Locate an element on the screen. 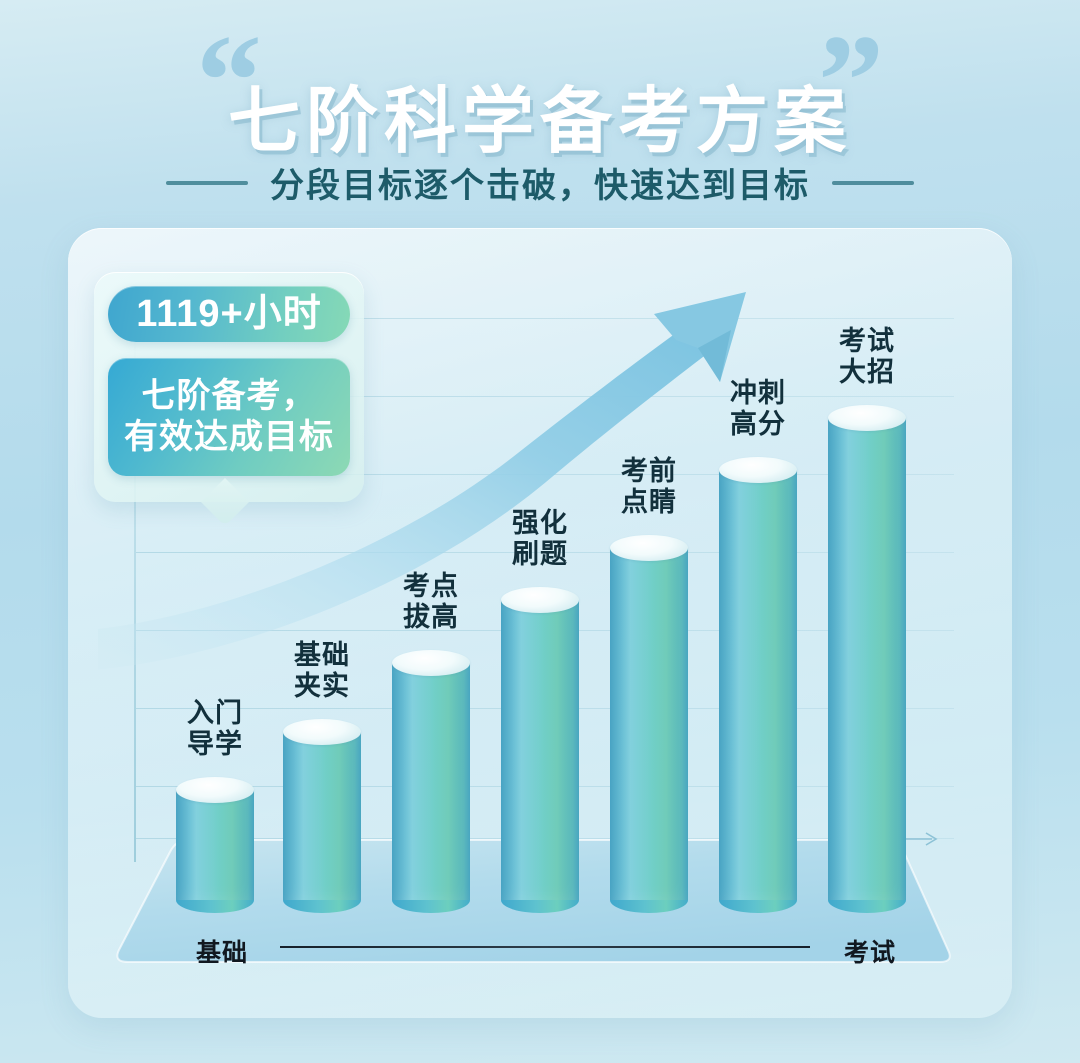 This screenshot has width=1080, height=1063. quote-open-icon: “ is located at coordinates (229, 80).